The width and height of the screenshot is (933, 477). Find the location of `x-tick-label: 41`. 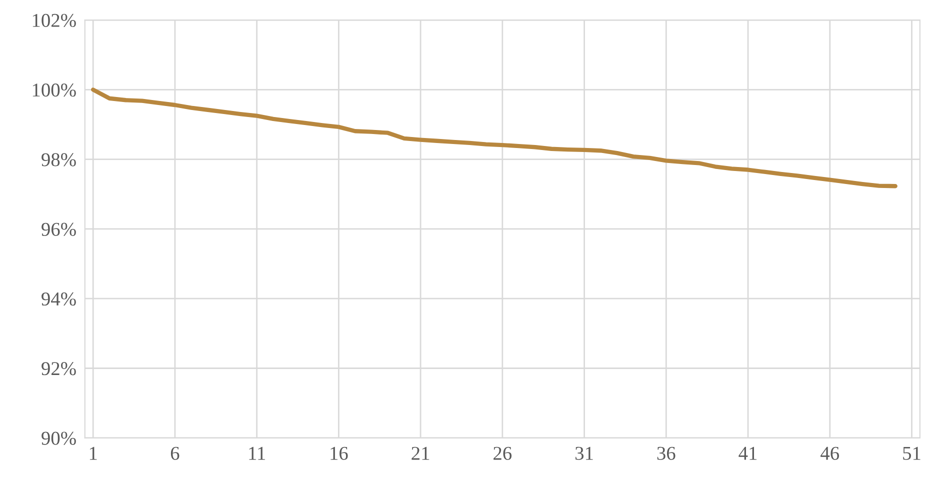

x-tick-label: 41 is located at coordinates (747, 453).